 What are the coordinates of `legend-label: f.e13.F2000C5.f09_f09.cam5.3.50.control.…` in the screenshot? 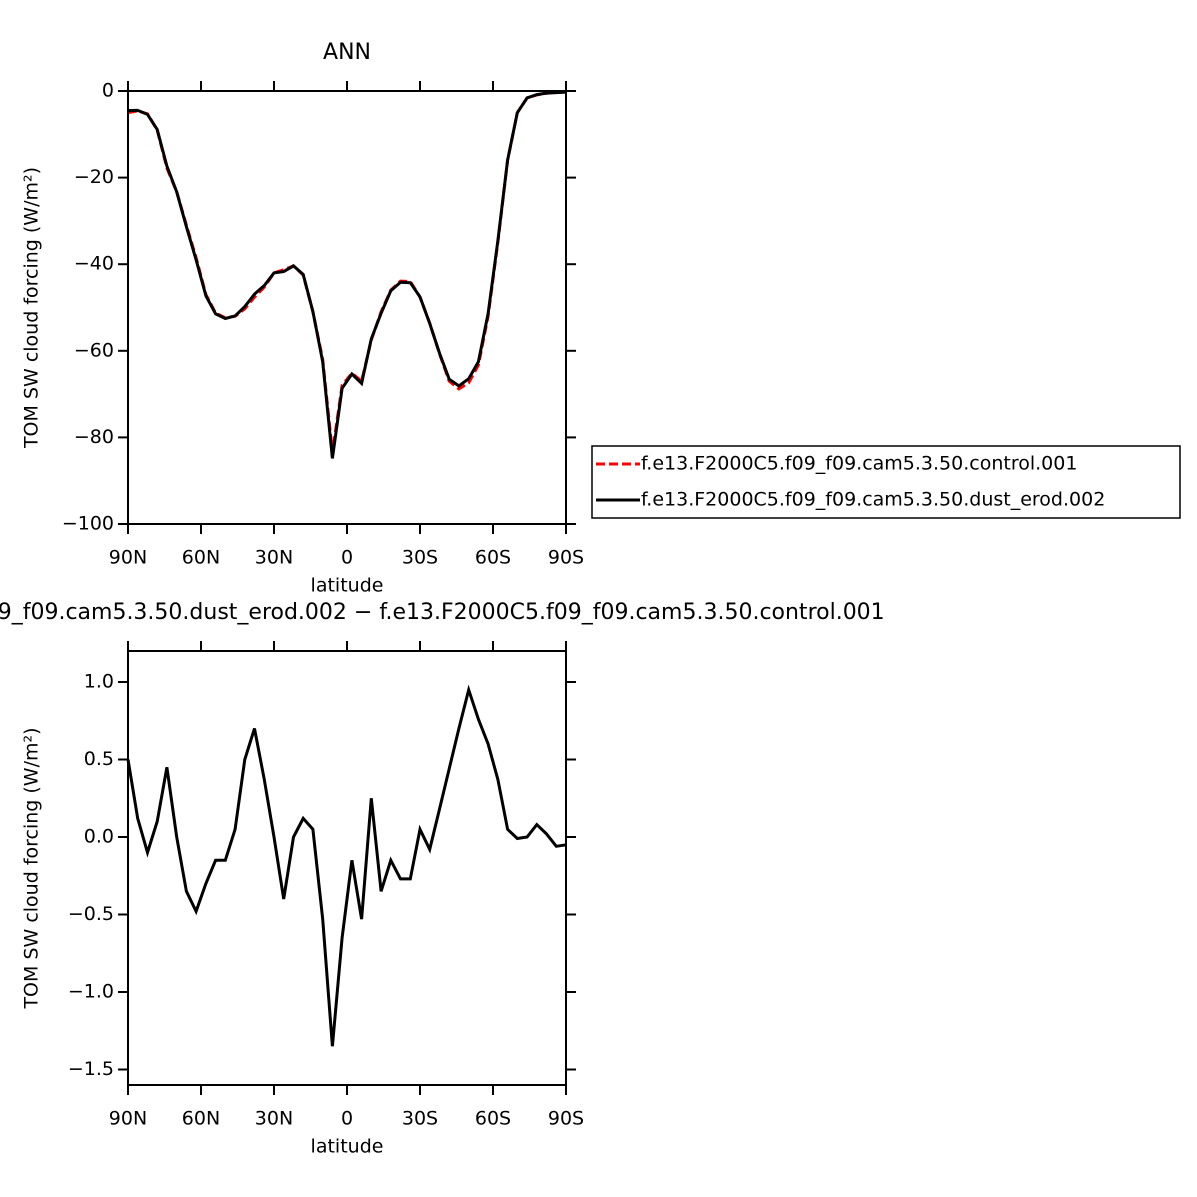 It's located at (859, 464).